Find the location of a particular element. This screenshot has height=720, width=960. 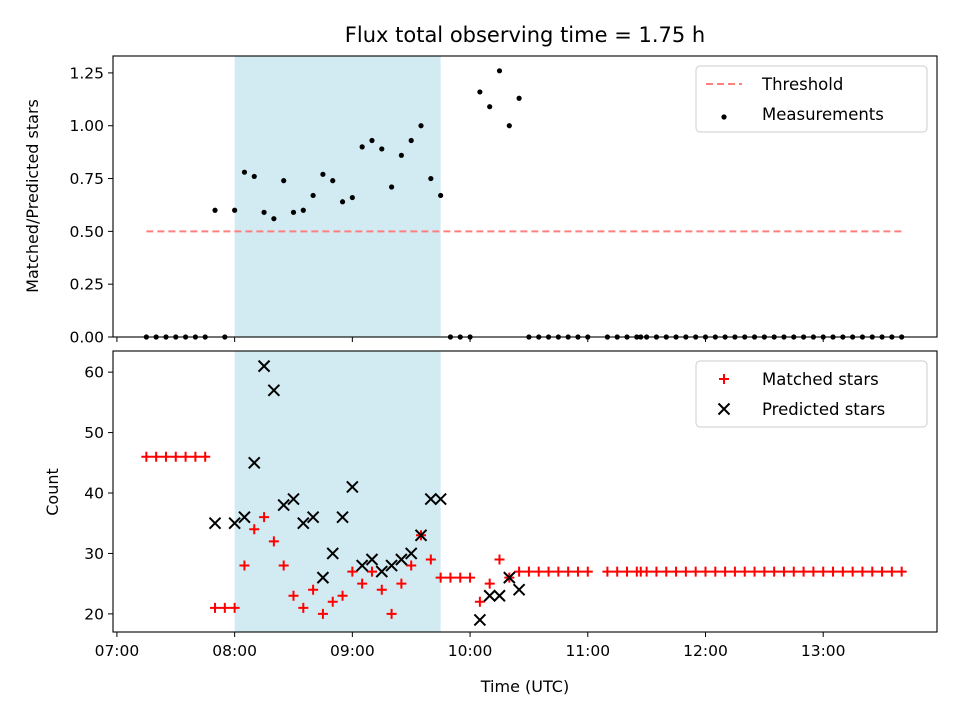

top-y-tick-label: 0.25 is located at coordinates (86, 285).